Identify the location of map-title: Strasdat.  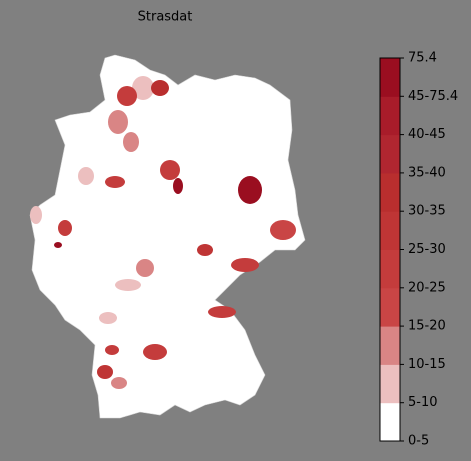
(165, 17).